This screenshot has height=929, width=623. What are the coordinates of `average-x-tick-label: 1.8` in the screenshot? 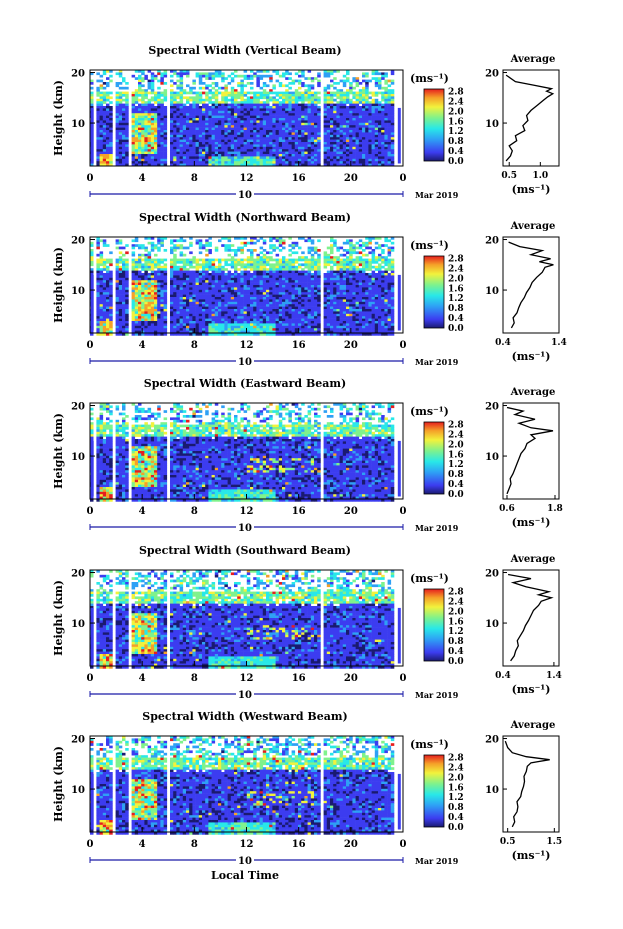 It's located at (555, 509).